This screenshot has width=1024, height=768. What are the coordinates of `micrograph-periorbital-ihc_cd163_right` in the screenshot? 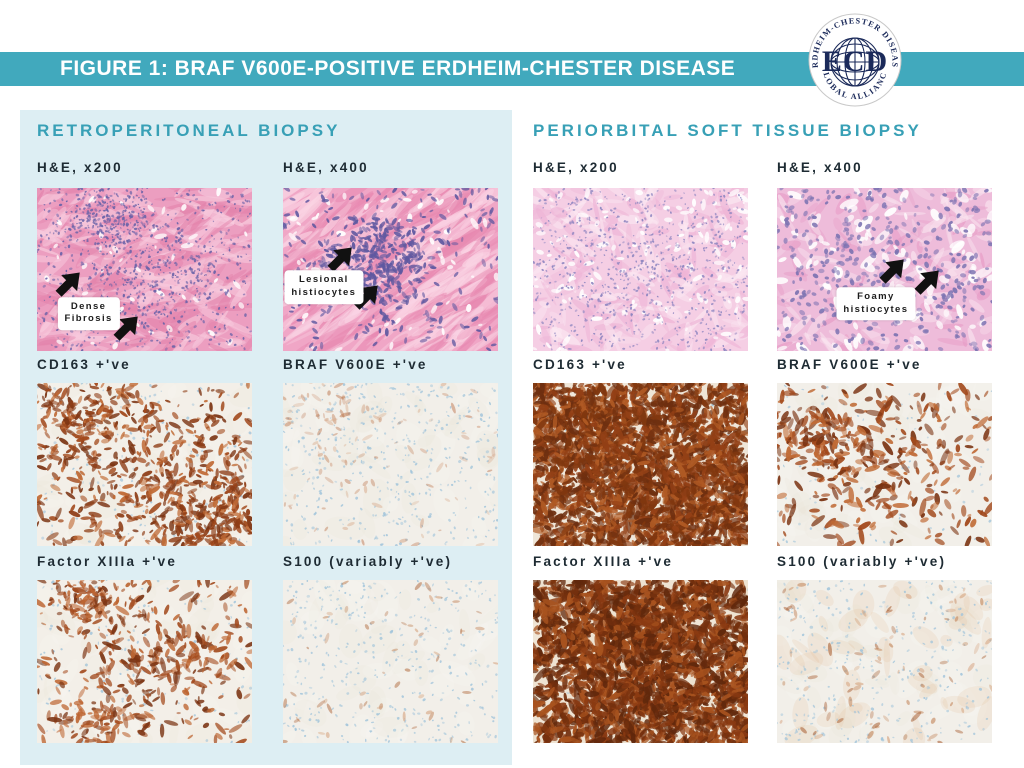 It's located at (640, 464).